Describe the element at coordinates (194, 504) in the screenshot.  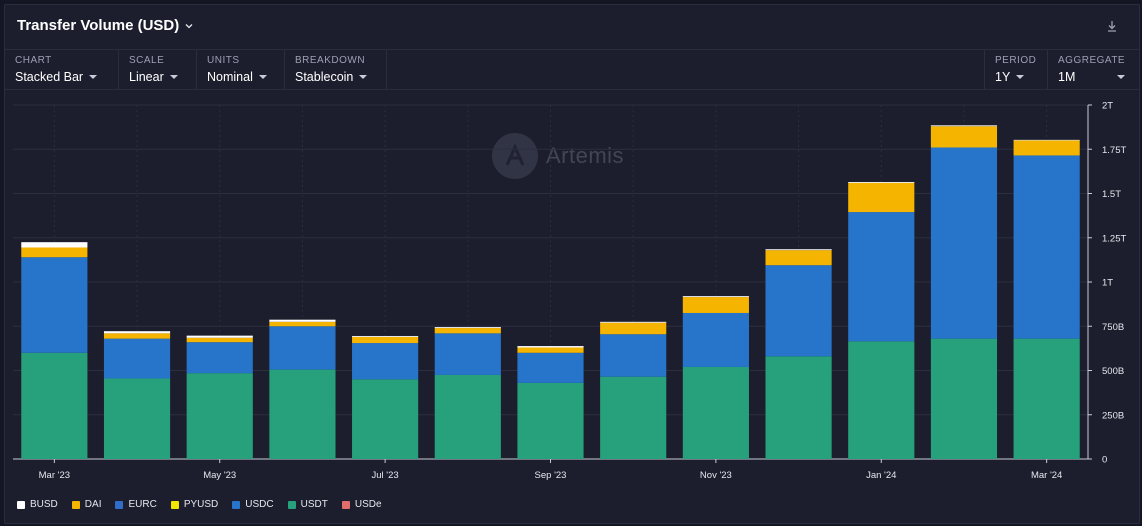
I see `legend-item-pyusd: PYUSD` at that location.